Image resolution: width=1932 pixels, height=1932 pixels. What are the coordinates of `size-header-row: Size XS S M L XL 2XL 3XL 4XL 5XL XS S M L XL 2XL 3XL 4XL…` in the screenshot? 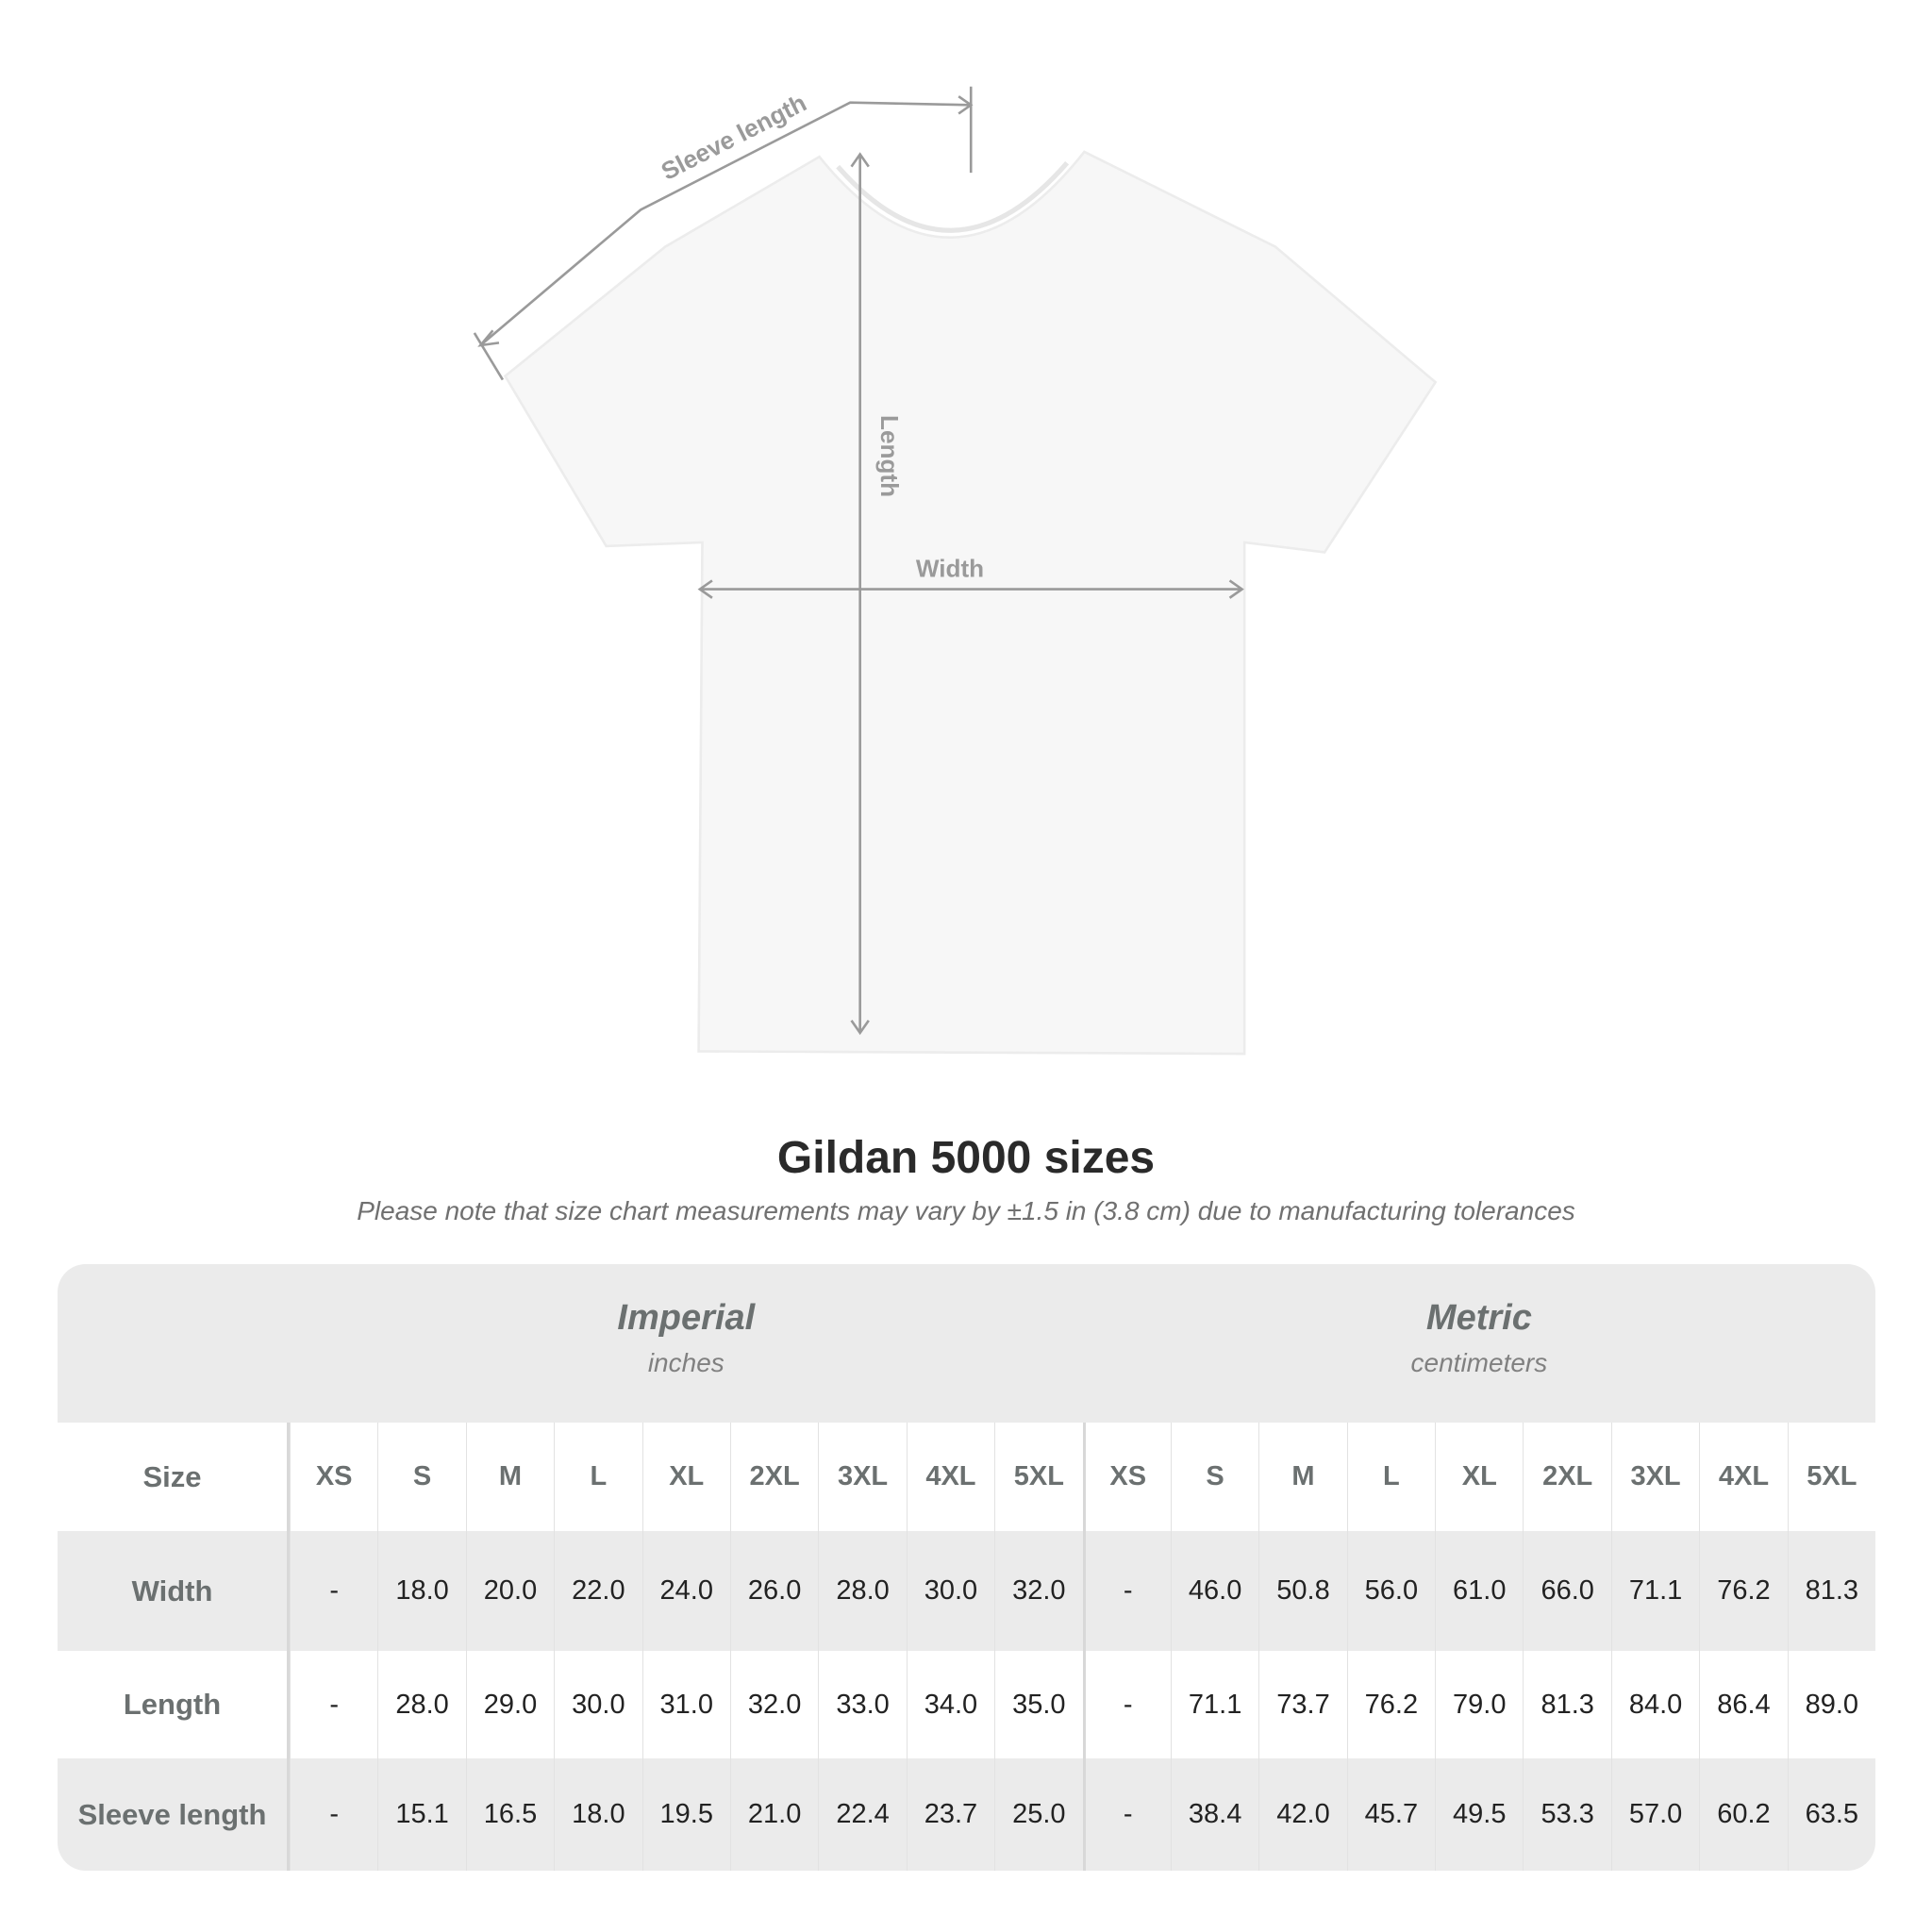 It's located at (967, 1477).